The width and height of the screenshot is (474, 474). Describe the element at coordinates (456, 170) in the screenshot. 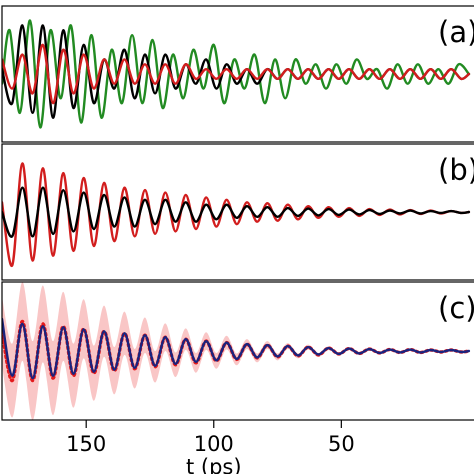

I see `panel-label: (b)` at that location.